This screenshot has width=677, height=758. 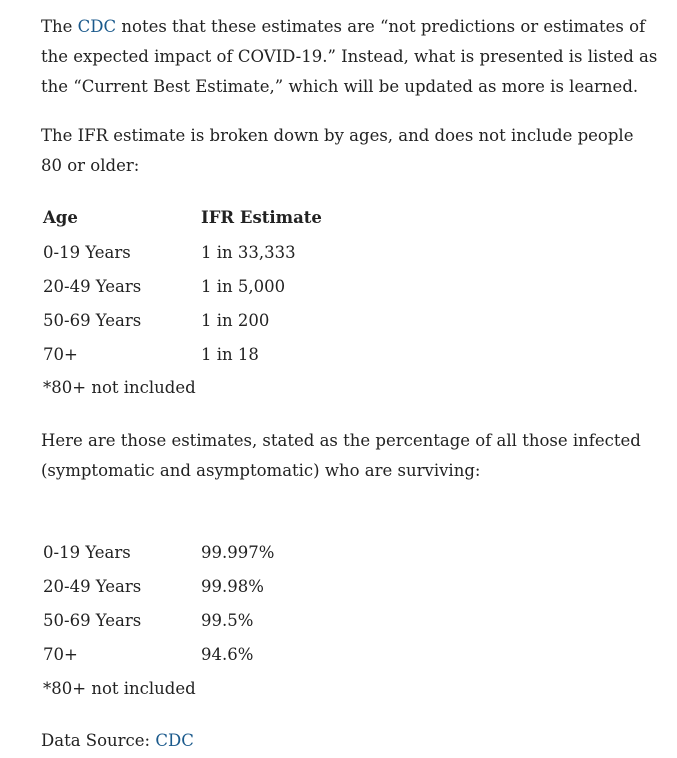 I want to click on source-label: Data Source:, so click(x=98, y=740).